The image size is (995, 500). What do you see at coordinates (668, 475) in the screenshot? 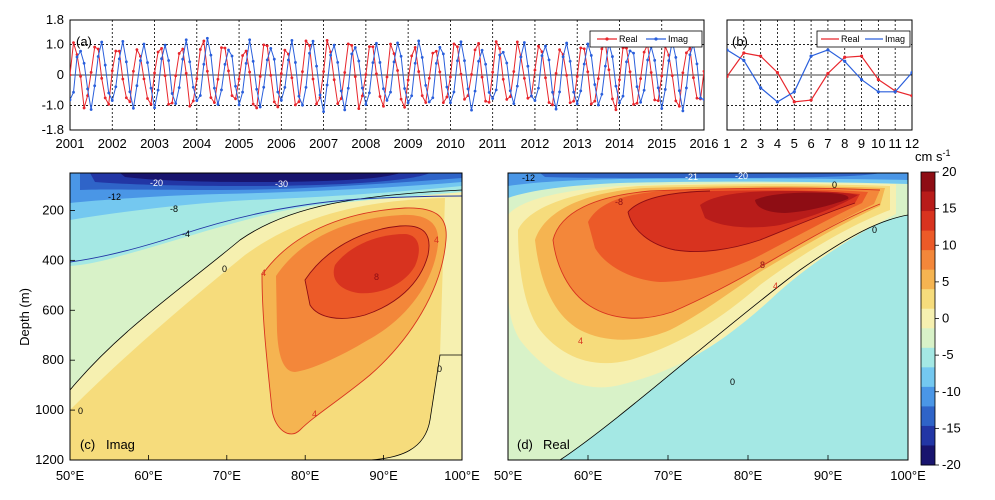
I see `x-tick-label: 70°E` at bounding box center [668, 475].